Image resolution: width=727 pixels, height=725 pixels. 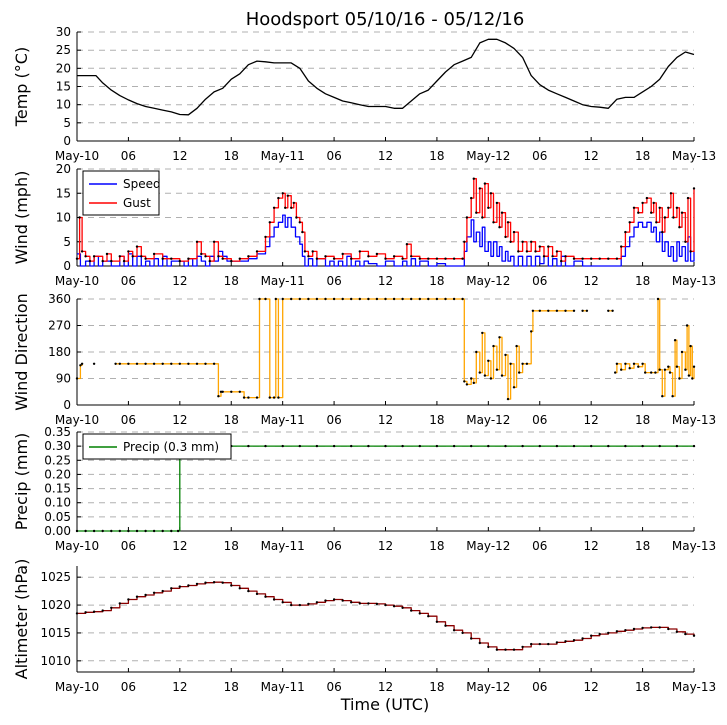 What do you see at coordinates (67, 405) in the screenshot?
I see `y-tick-label: 0` at bounding box center [67, 405].